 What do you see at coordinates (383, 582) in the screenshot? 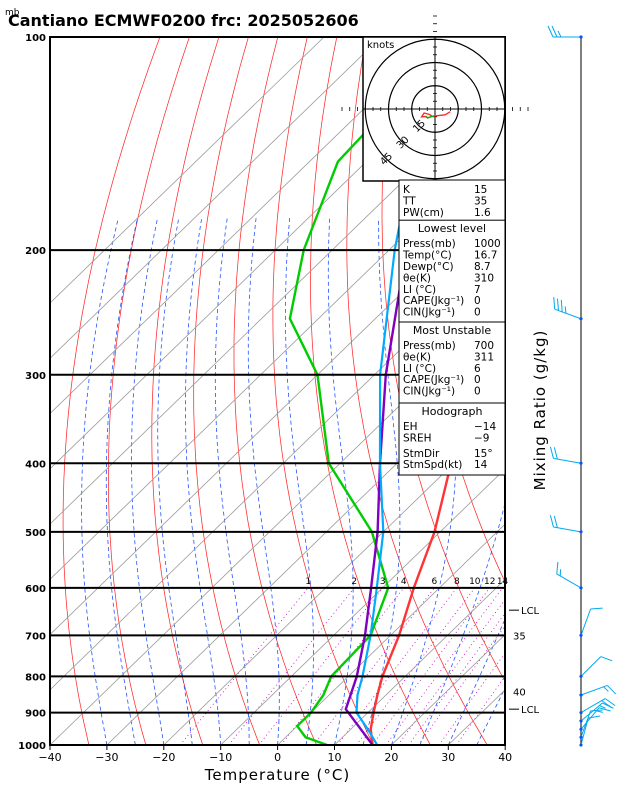
I see `mixing-ratio-label: 3` at bounding box center [383, 582].